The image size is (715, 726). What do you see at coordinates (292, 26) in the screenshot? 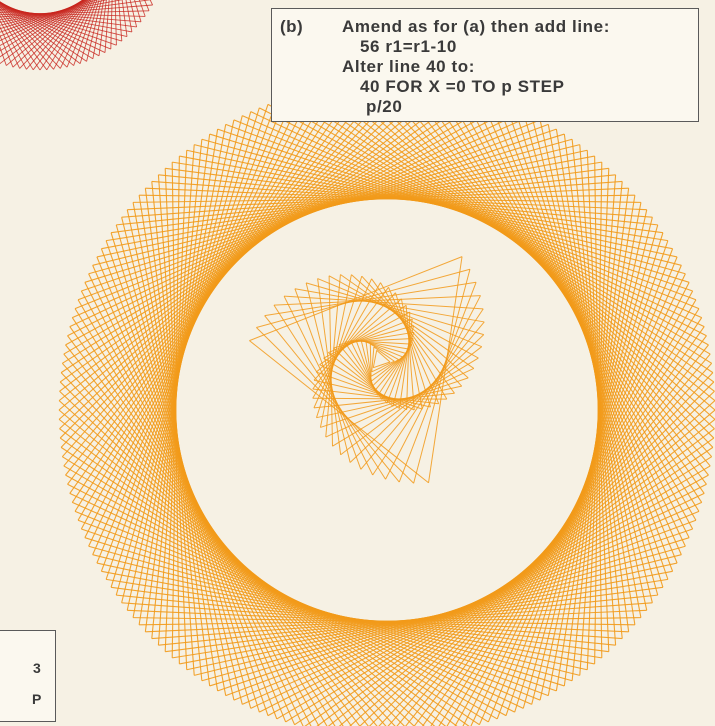
I see `caption-tag: (b)` at bounding box center [292, 26].